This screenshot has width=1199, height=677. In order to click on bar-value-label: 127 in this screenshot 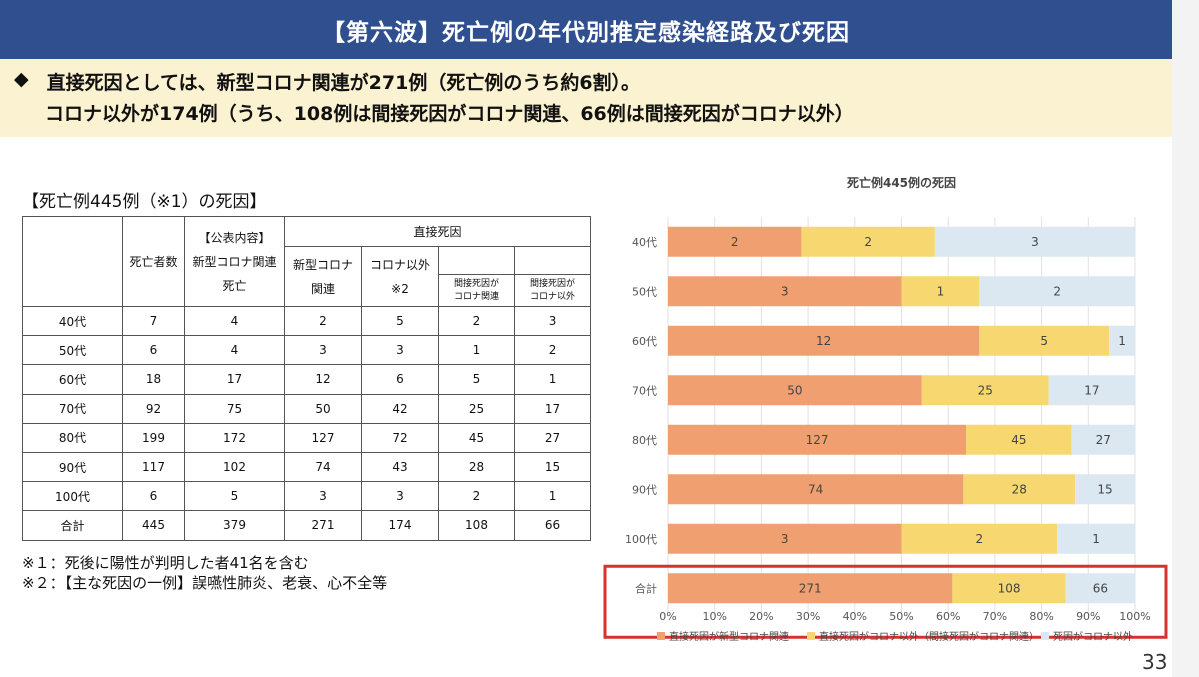, I will do `click(817, 440)`.